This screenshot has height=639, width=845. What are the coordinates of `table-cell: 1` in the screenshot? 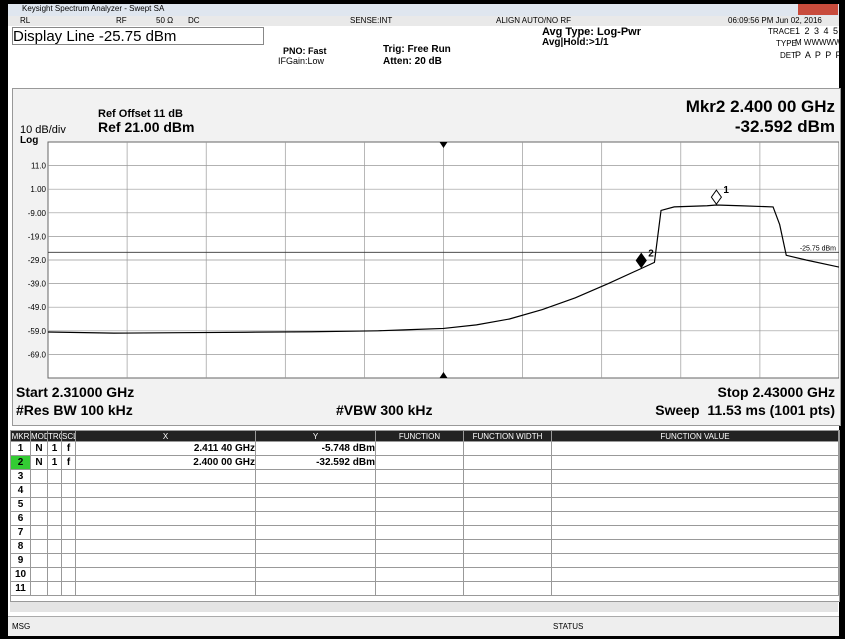 It's located at (55, 463).